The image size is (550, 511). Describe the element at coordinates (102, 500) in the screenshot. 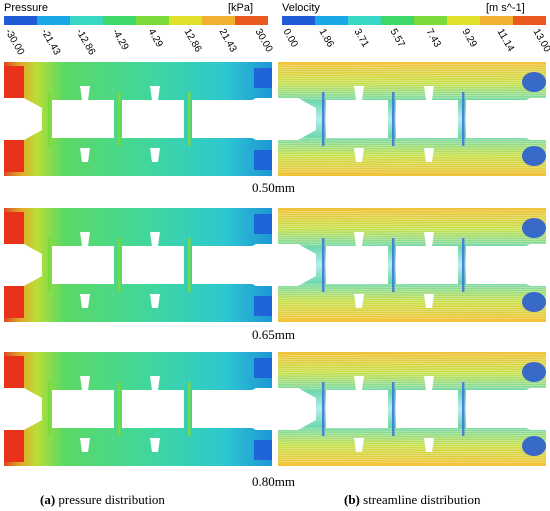

I see `caption-pressure: (a) pressure distribution` at that location.